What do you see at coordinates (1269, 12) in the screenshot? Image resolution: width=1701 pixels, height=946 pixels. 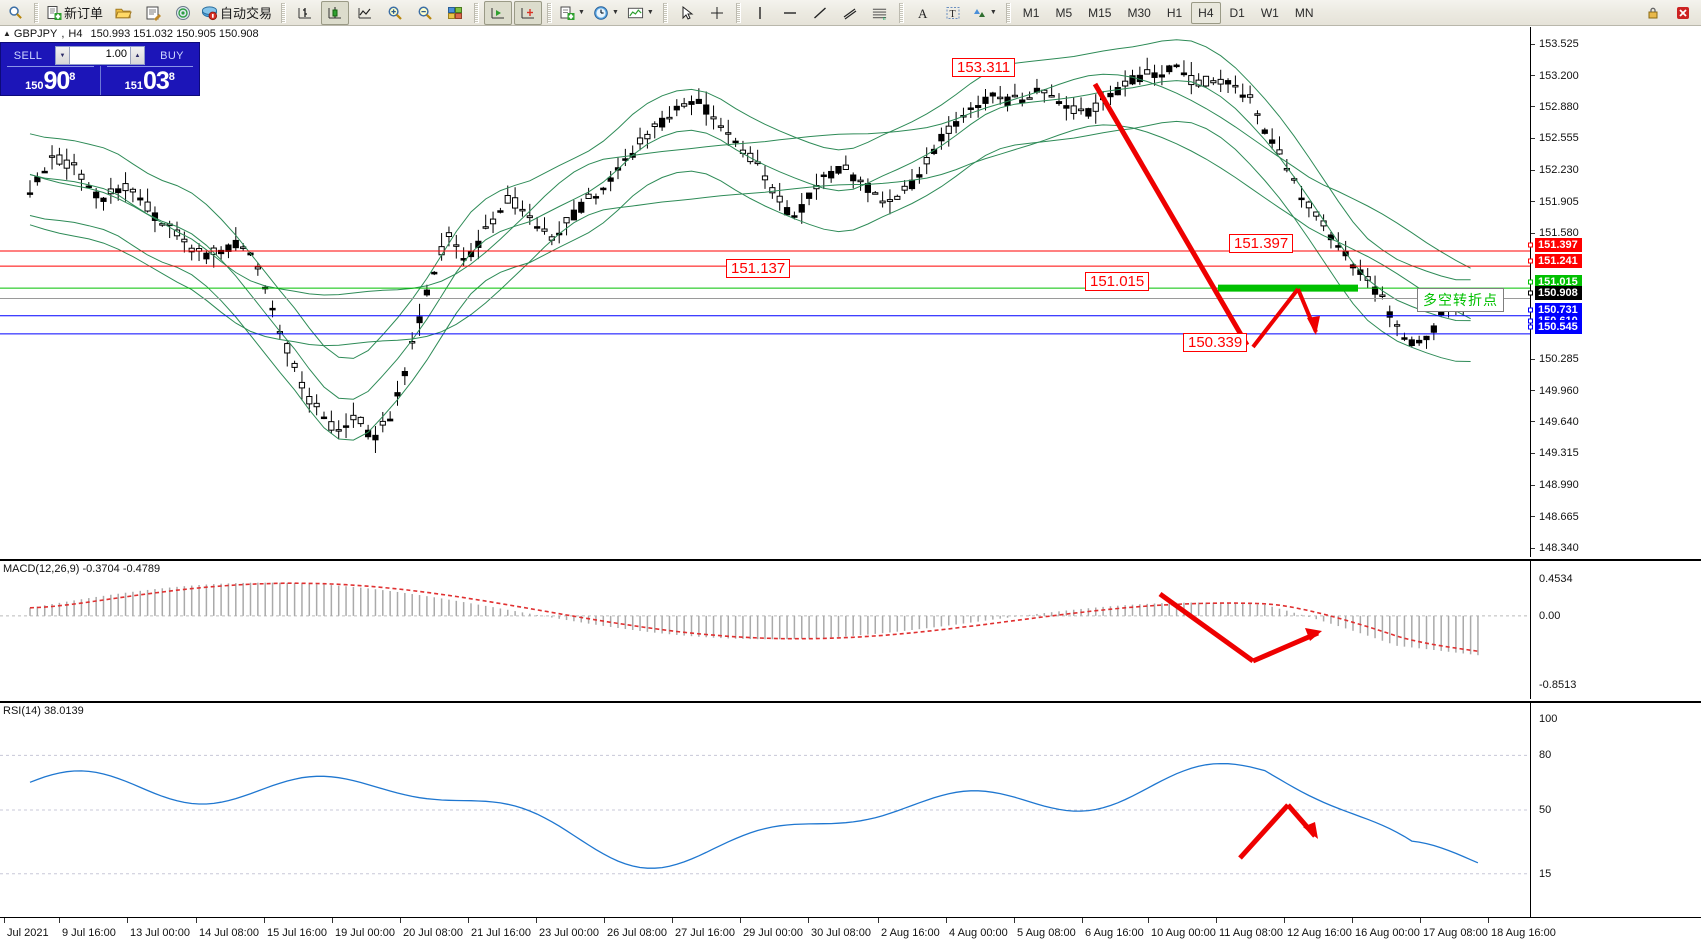 I see `timeframe-w1: W1` at bounding box center [1269, 12].